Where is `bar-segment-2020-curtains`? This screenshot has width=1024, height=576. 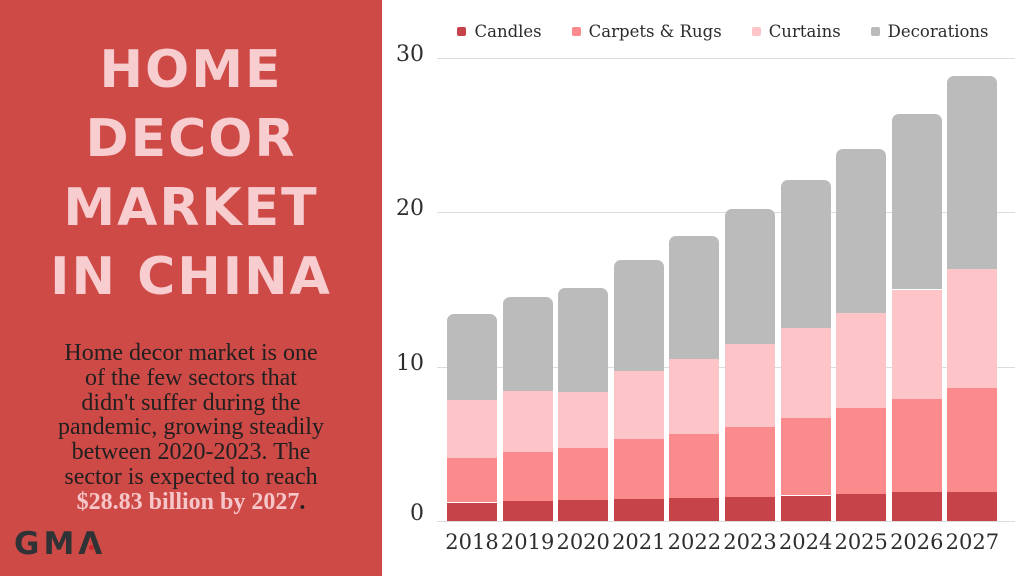 bar-segment-2020-curtains is located at coordinates (583, 420).